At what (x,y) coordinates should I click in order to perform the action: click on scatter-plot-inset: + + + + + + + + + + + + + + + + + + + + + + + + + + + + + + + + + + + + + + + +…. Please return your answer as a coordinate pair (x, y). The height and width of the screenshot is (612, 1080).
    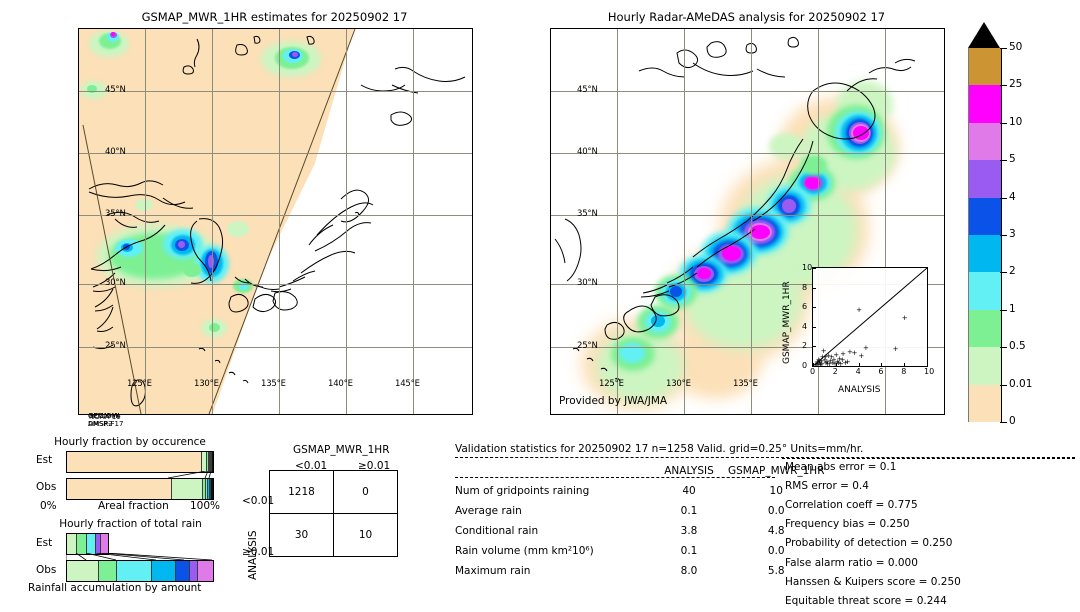
    Looking at the image, I should click on (868, 319).